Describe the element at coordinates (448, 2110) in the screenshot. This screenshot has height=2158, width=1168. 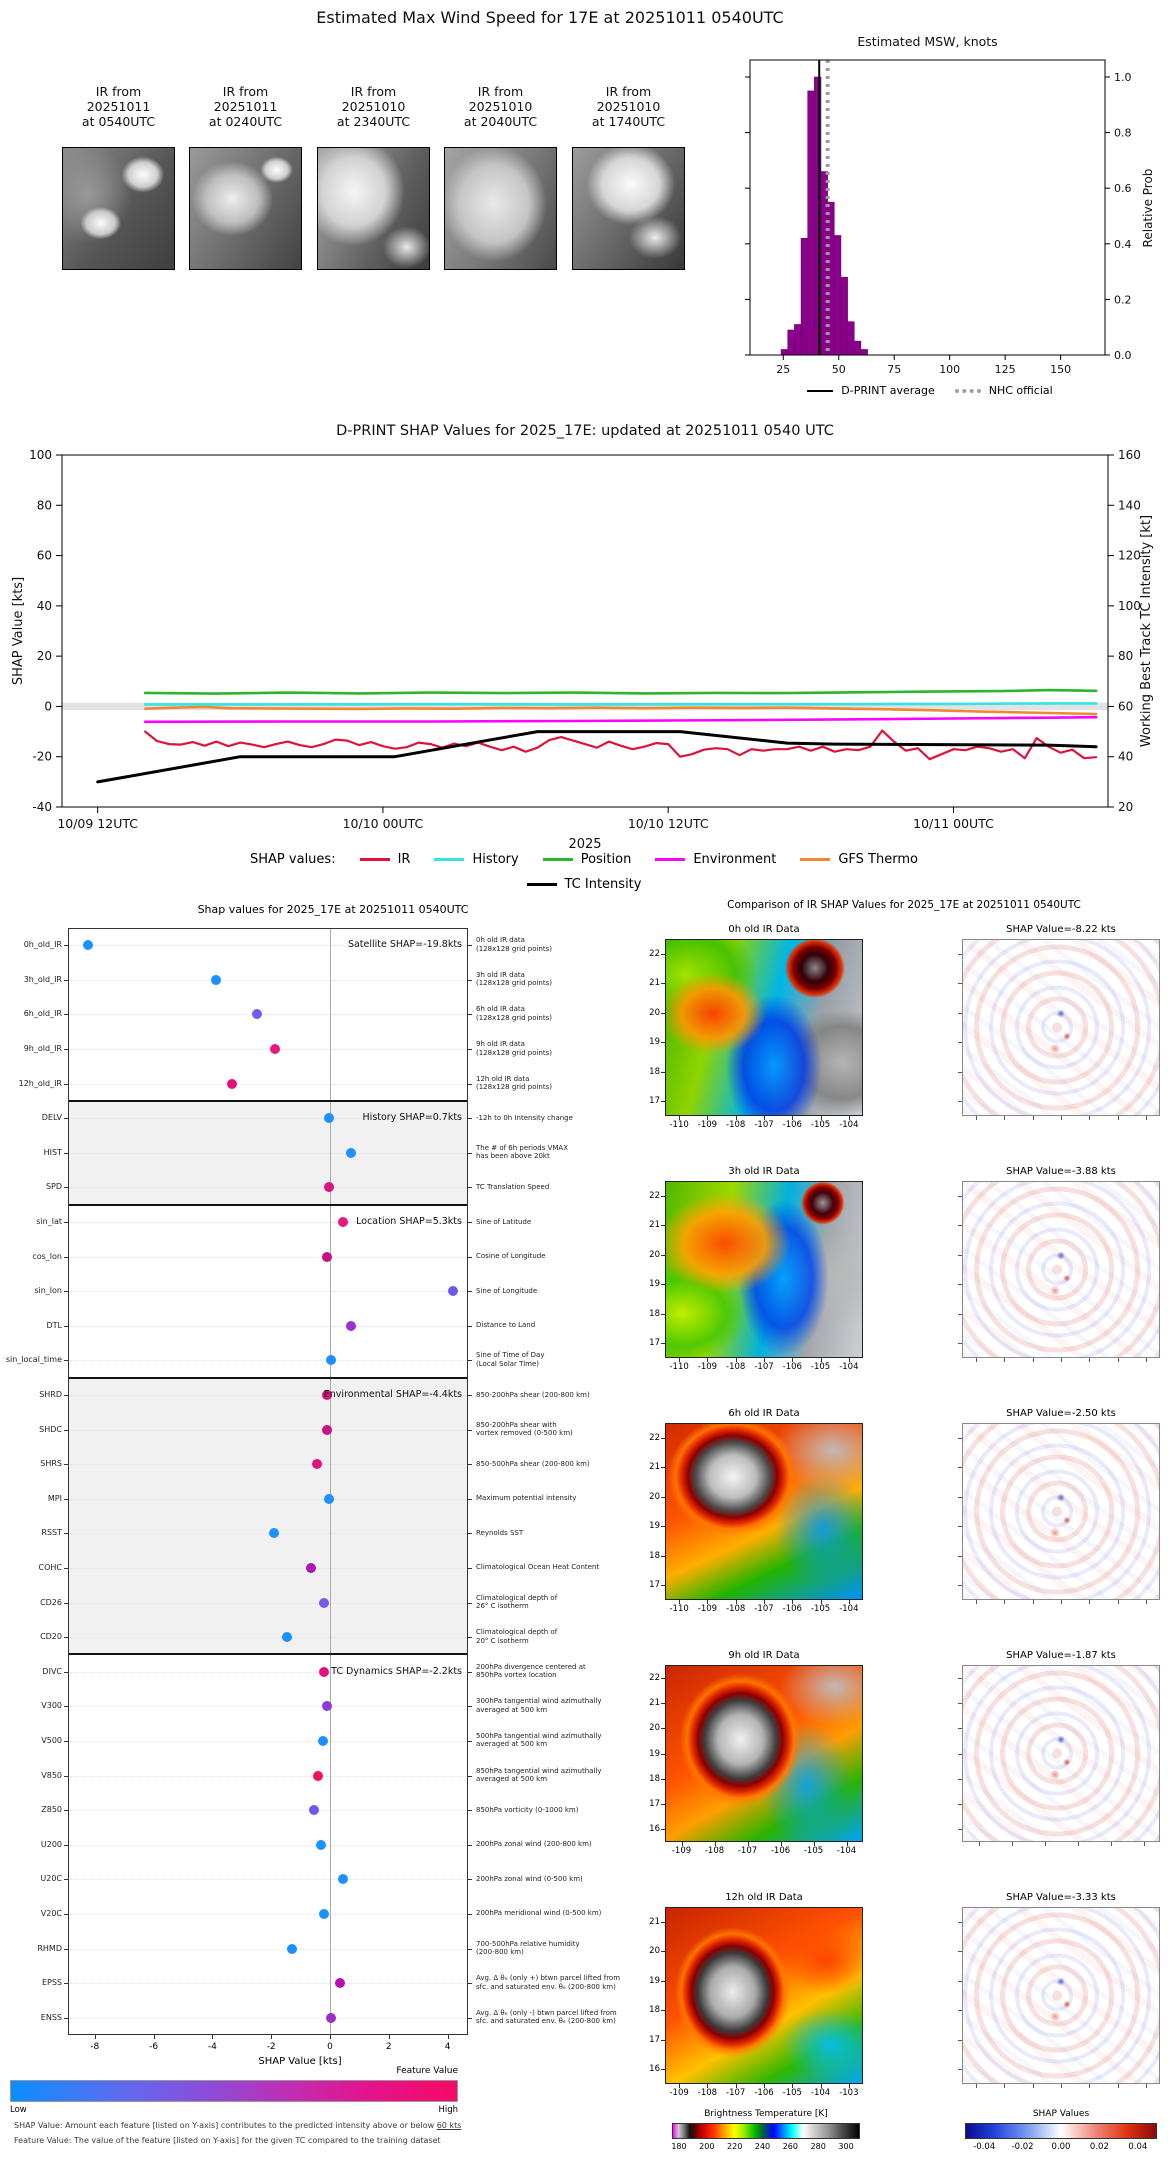
I see `feature-value-high-label: High` at that location.